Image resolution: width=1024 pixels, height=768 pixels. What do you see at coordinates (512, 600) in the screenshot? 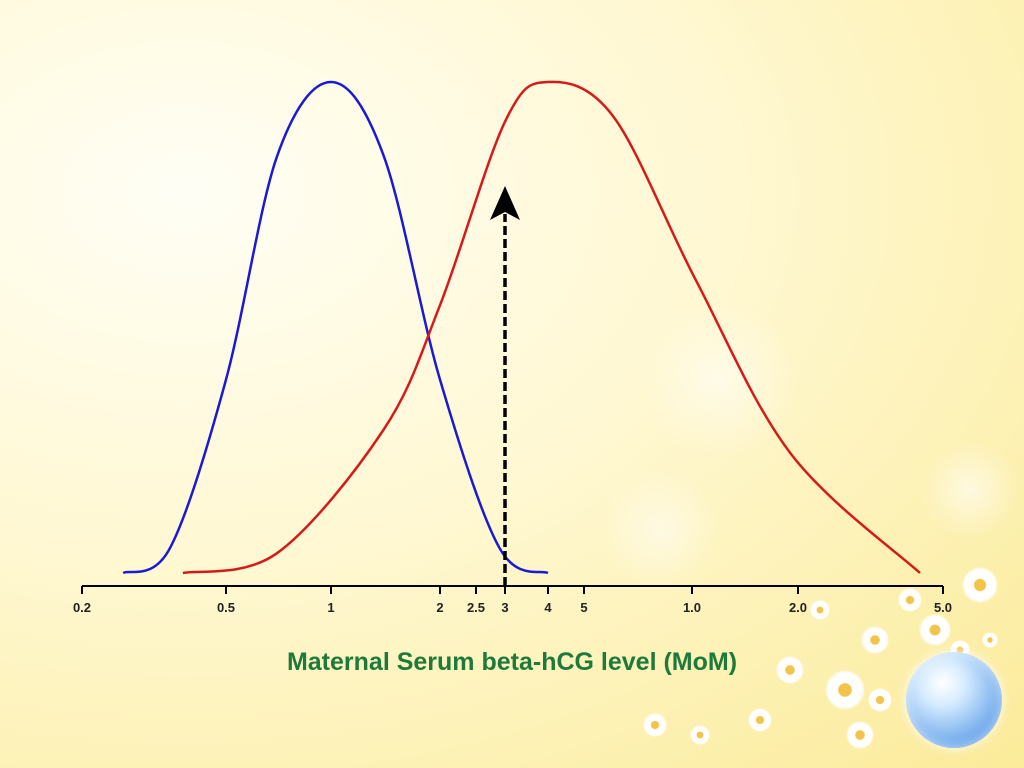
I see `x-axis: 0.2 0.5 1 2 2.5 3 4 5 1.0 2.0 5.0` at bounding box center [512, 600].